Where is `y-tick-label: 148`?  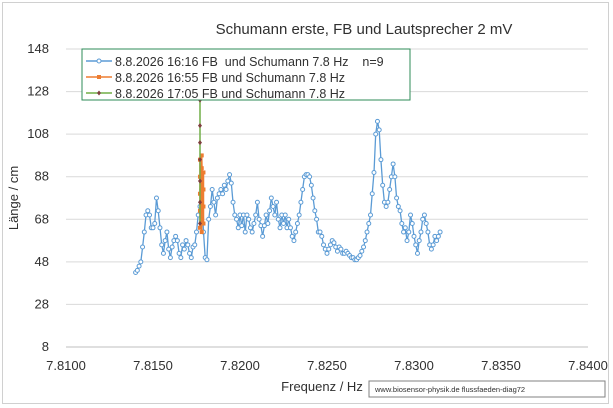 y-tick-label: 148 is located at coordinates (38, 48).